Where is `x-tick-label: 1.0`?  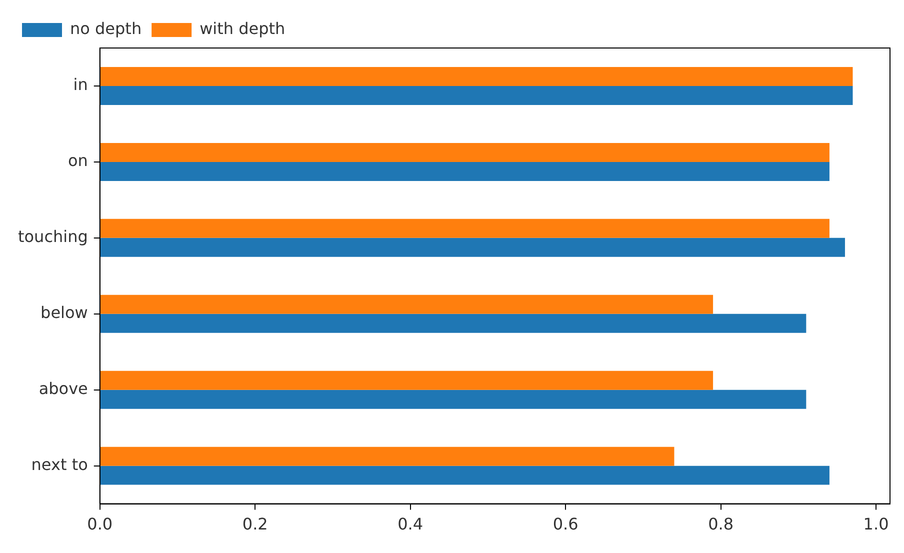 x-tick-label: 1.0 is located at coordinates (876, 524).